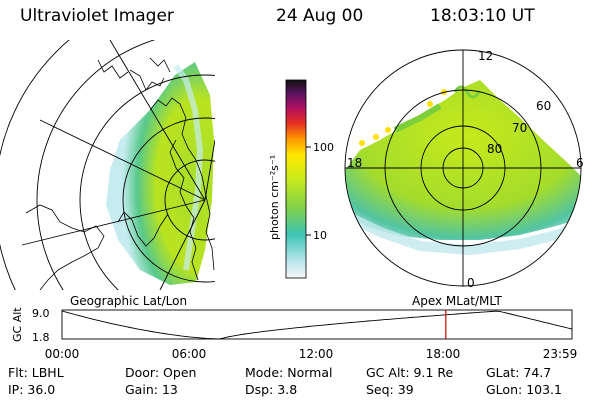 The height and width of the screenshot is (400, 600). Describe the element at coordinates (169, 389) in the screenshot. I see `gain-value: 13` at that location.